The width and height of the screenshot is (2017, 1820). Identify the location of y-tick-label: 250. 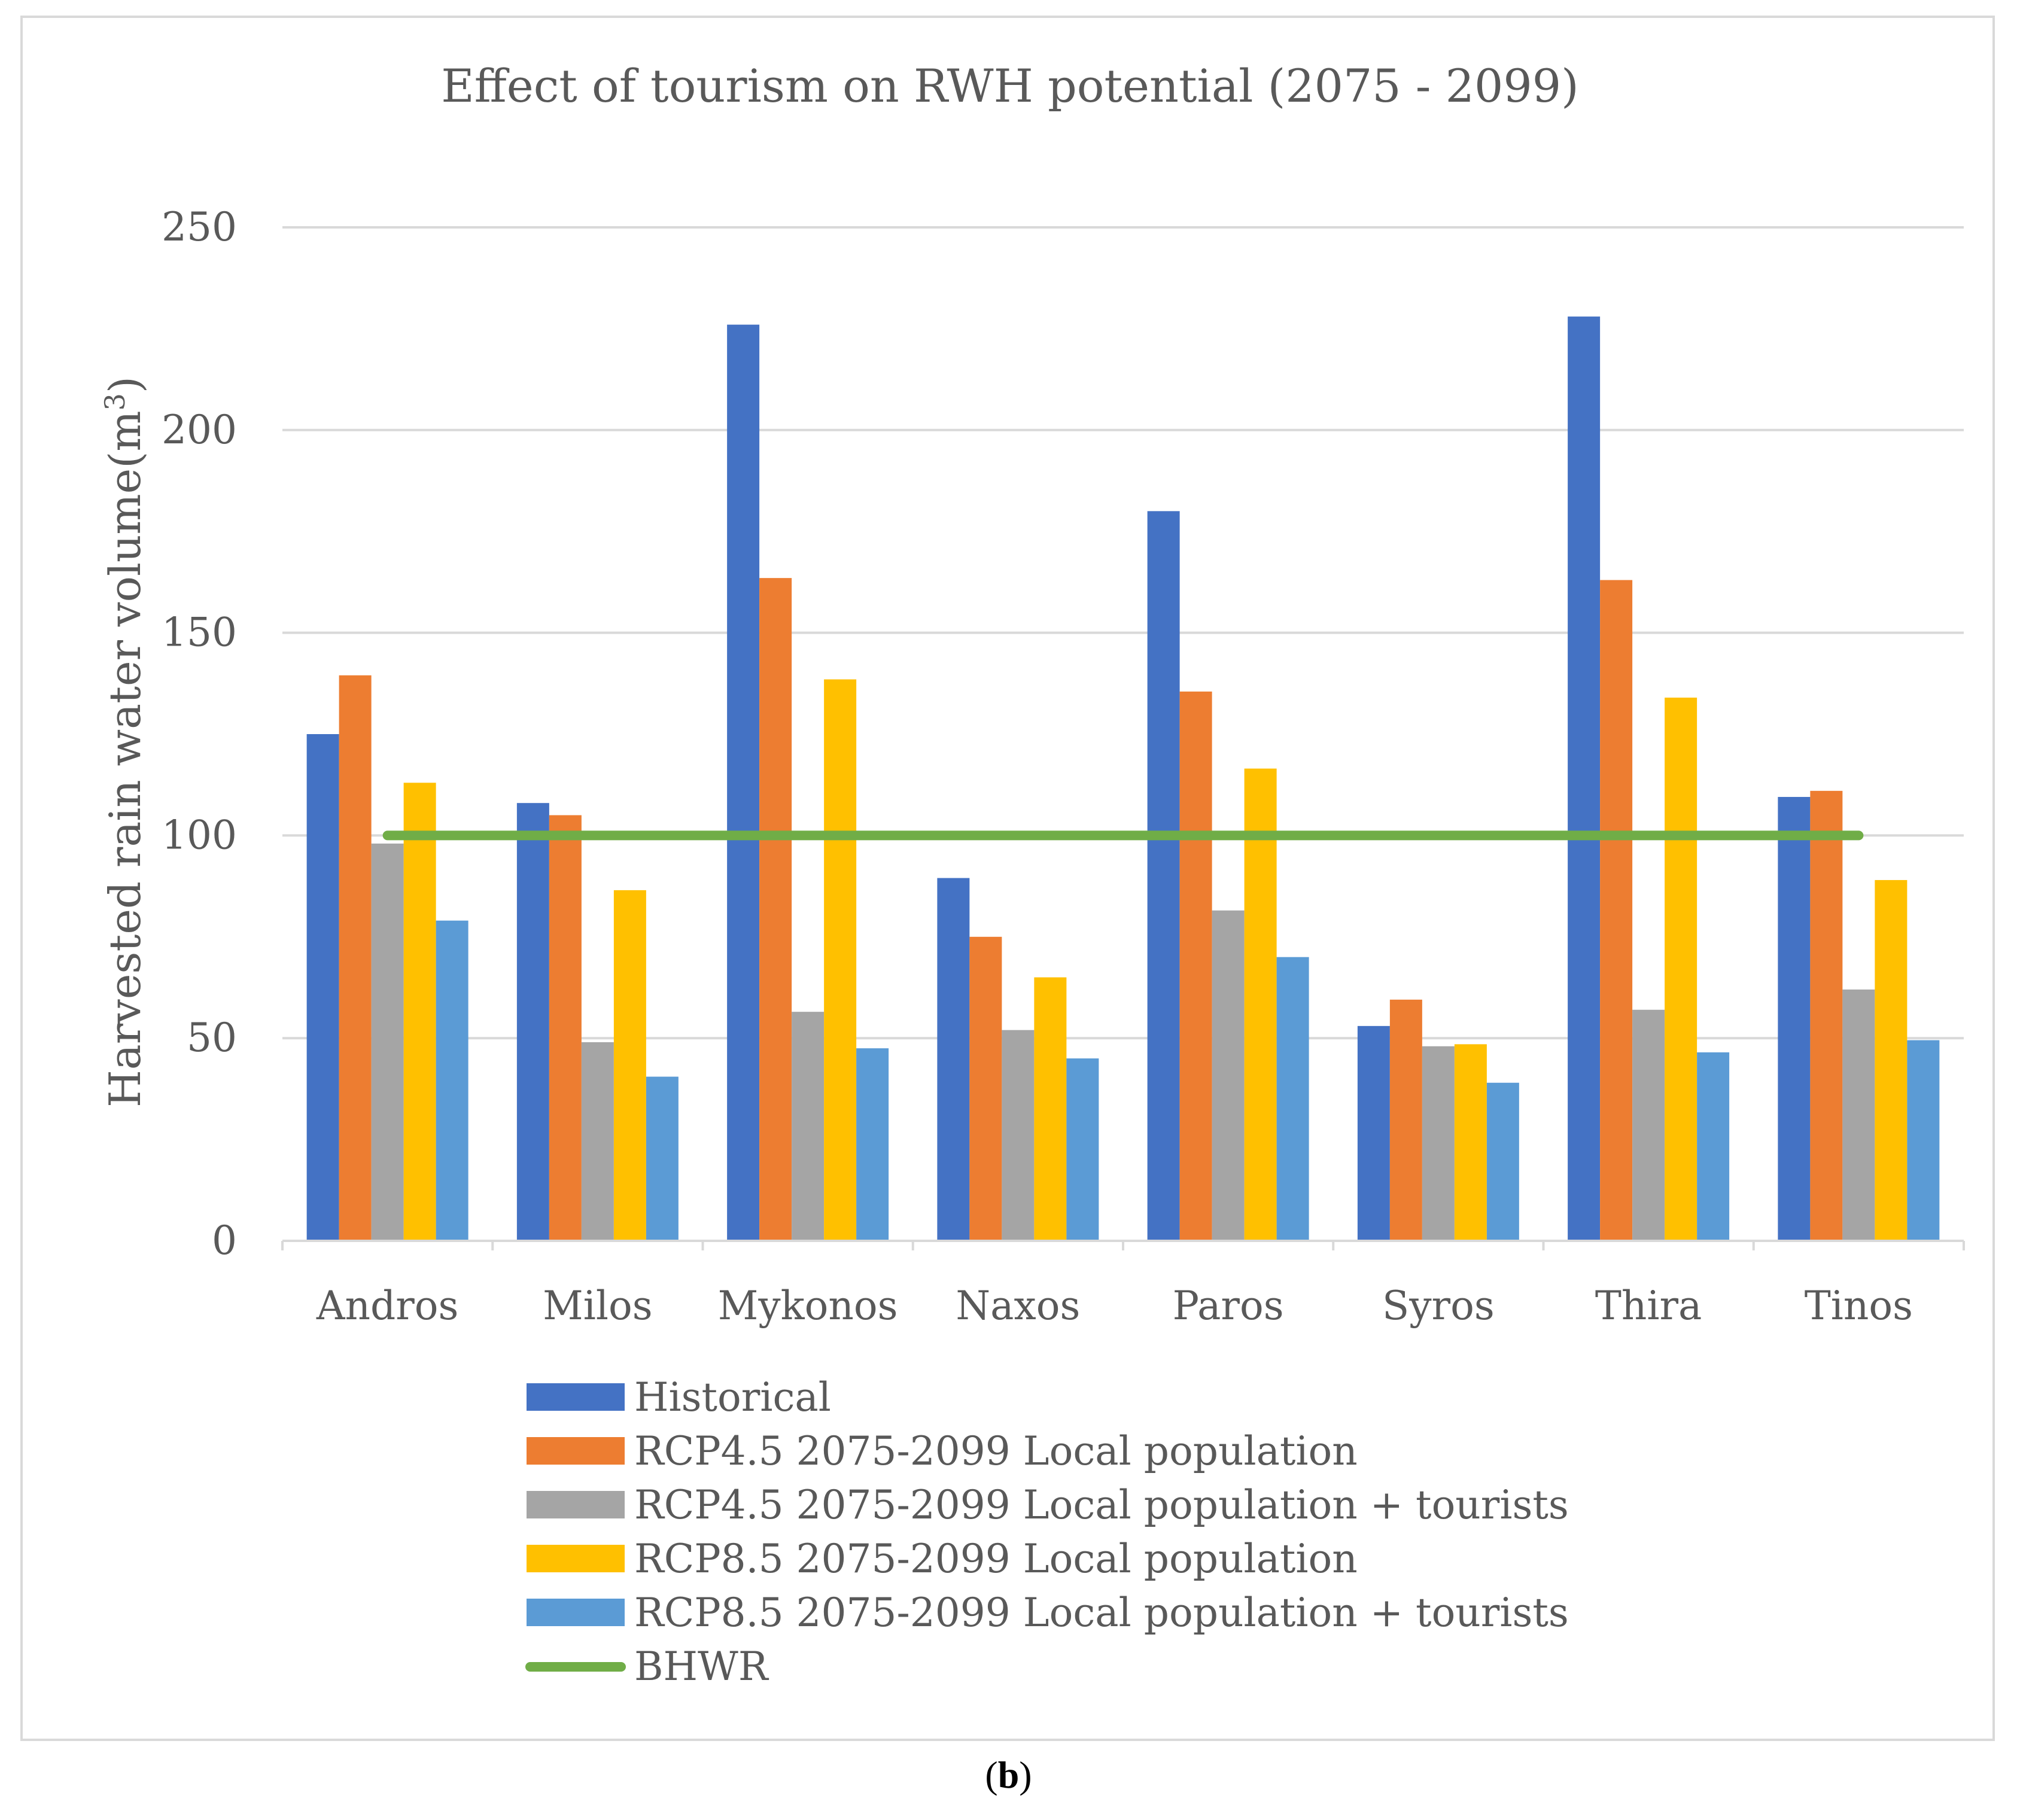
(199, 227).